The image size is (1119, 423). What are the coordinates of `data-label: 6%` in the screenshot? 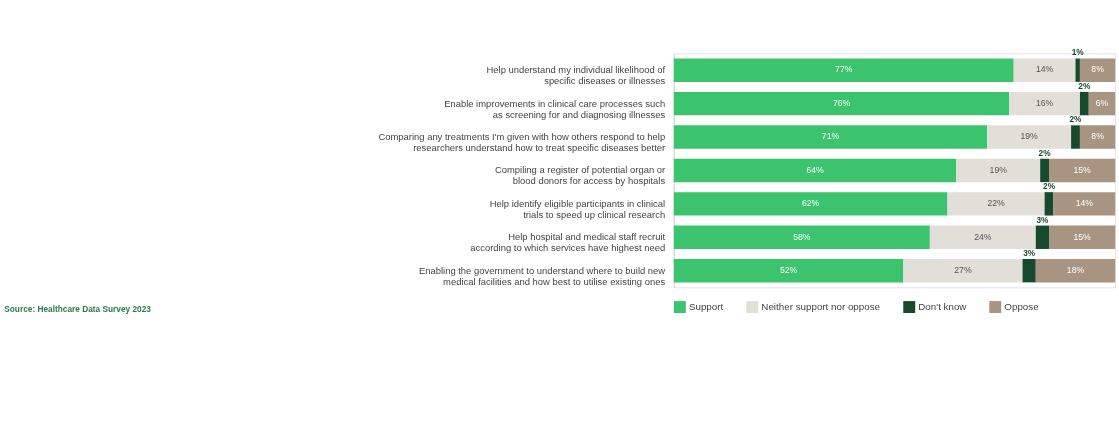 It's located at (1102, 102).